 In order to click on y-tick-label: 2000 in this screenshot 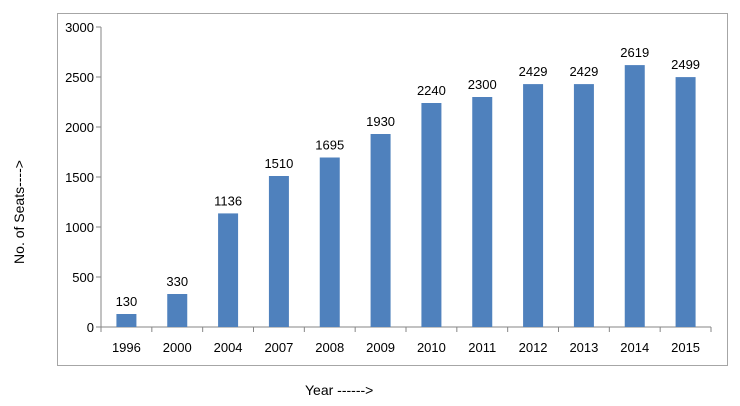, I will do `click(79, 127)`.